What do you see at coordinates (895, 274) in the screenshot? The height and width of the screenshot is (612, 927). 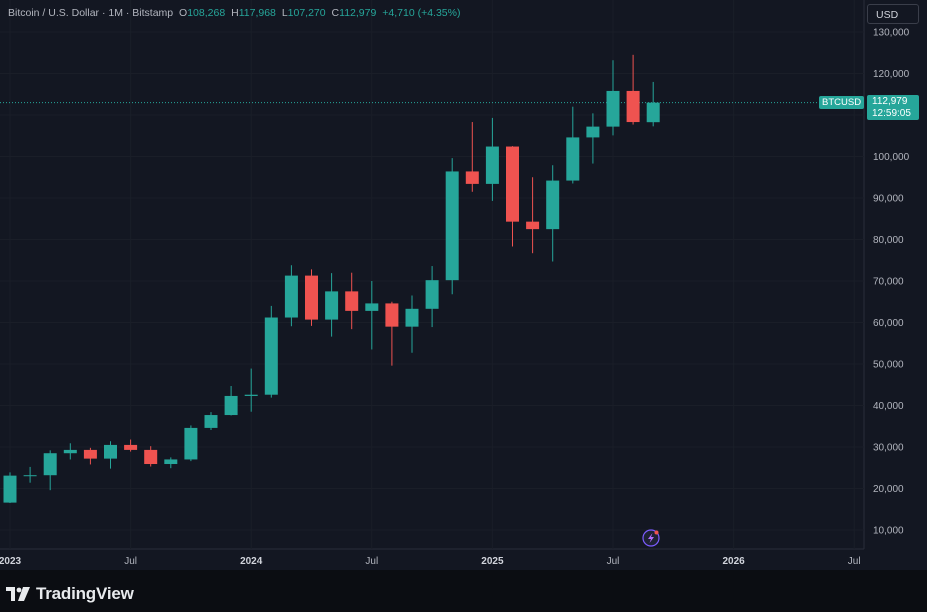 I see `price-axis-background` at bounding box center [895, 274].